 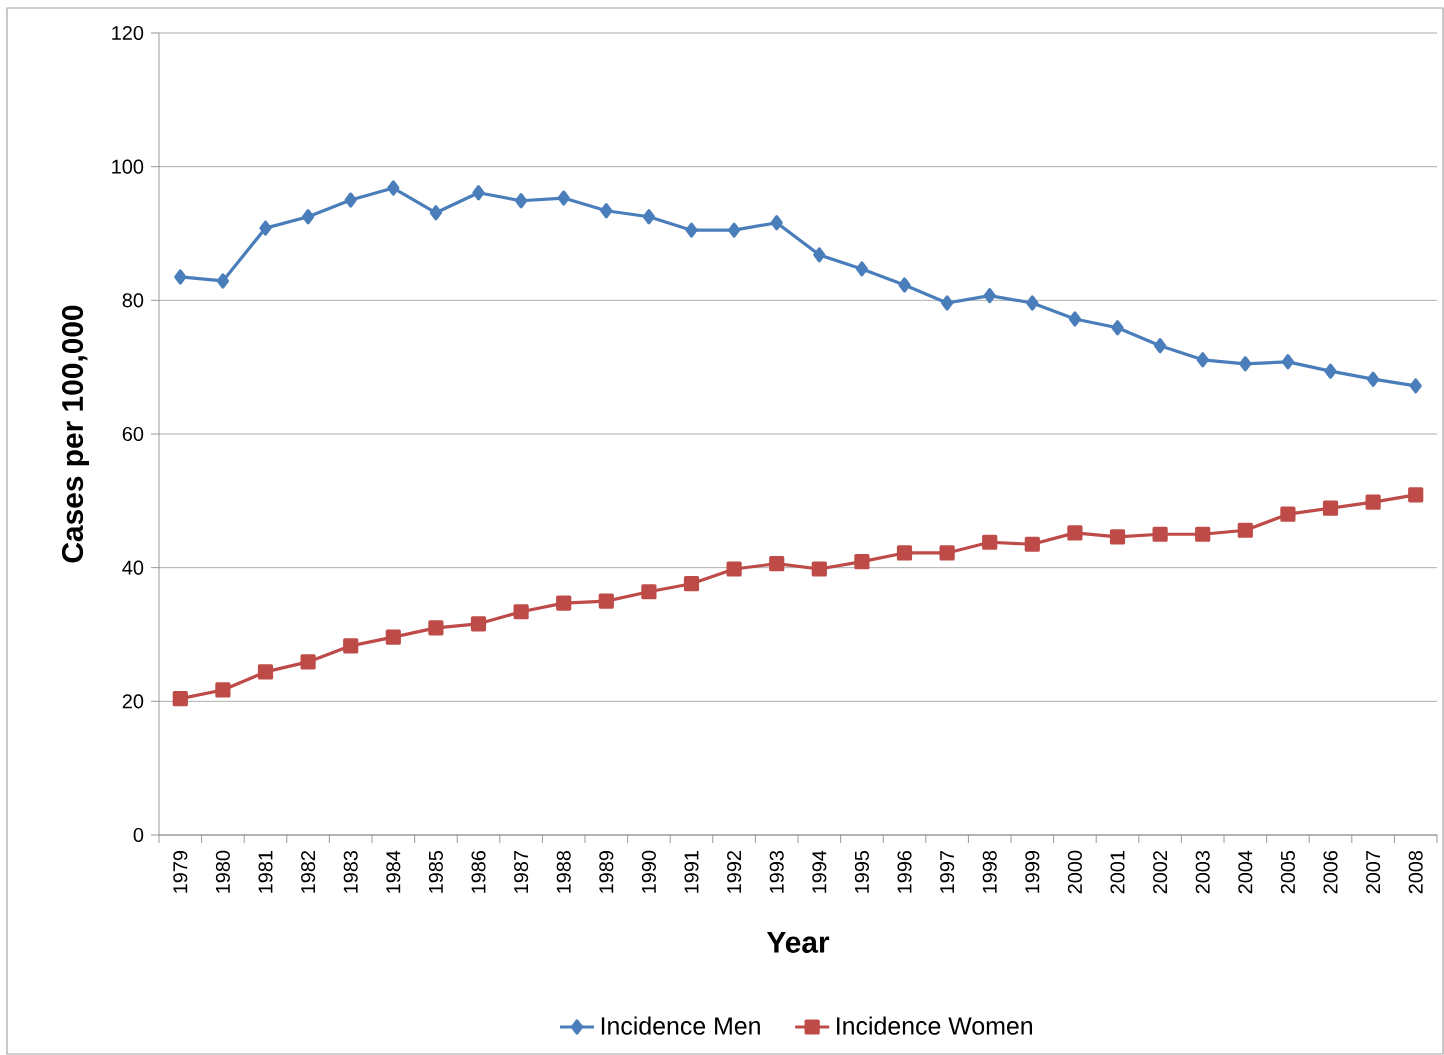 I want to click on y-axis-title: Cases per 100,000, so click(x=75, y=434).